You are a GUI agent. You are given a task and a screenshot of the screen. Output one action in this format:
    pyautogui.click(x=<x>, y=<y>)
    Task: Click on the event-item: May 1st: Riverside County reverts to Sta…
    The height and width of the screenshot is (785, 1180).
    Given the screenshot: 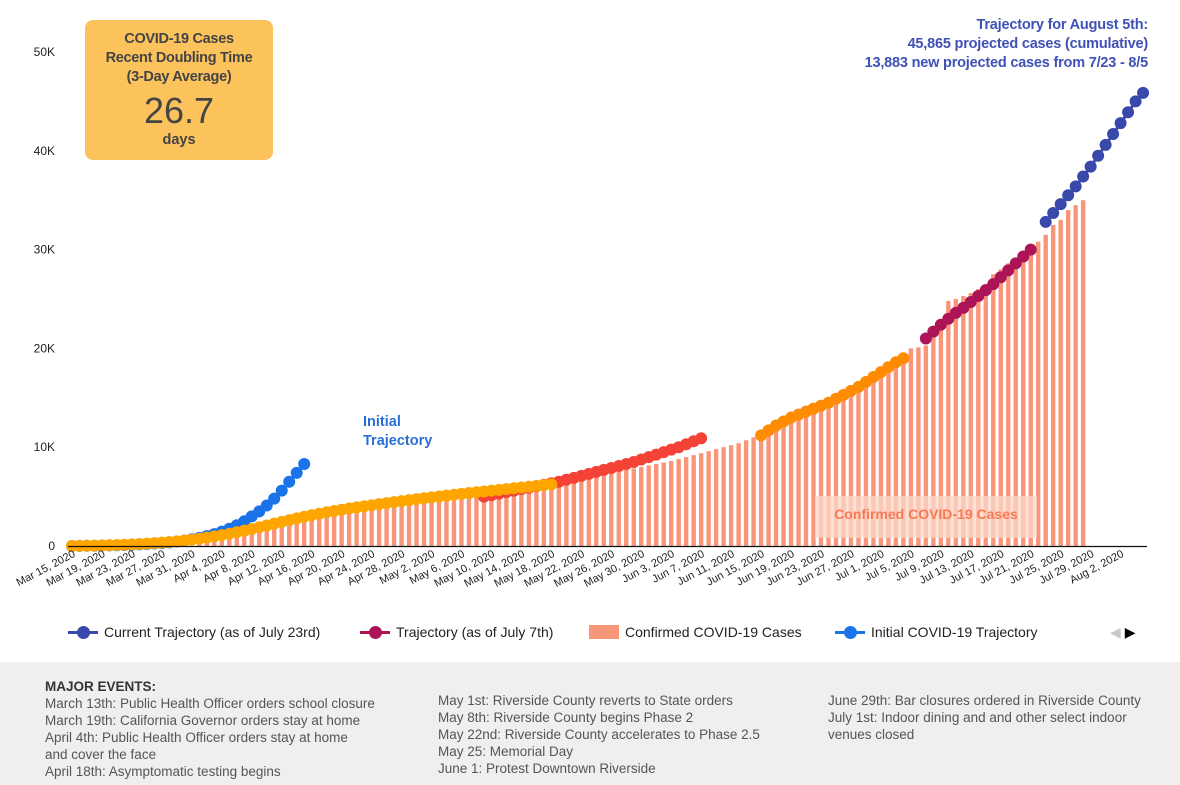 What is the action you would take?
    pyautogui.click(x=585, y=700)
    